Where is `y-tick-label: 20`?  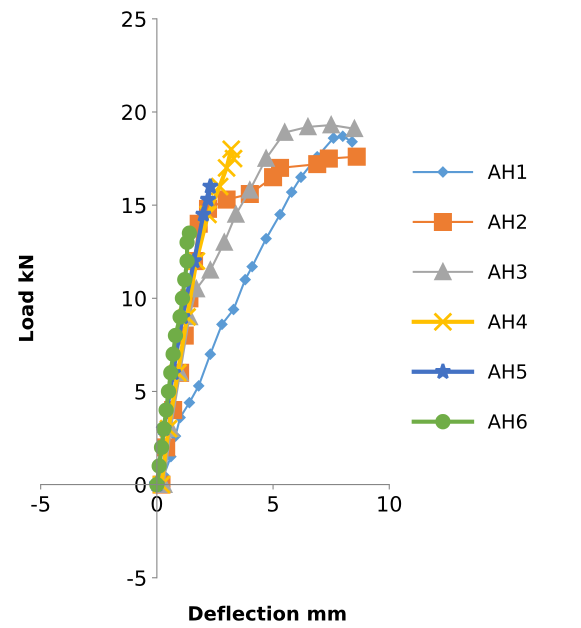
y-tick-label: 20 is located at coordinates (134, 112).